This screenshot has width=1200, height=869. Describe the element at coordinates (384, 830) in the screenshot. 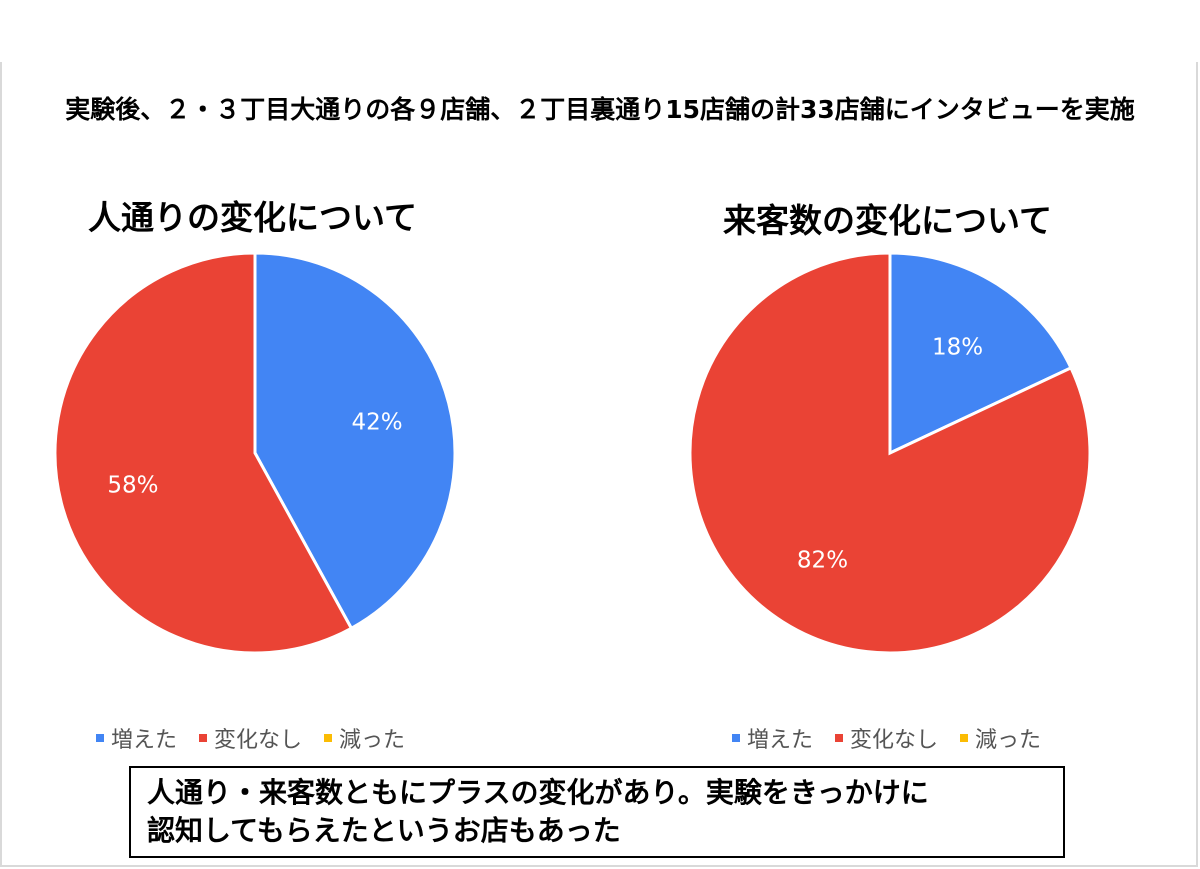

I see `conclusion-line-2: 認知してもらえたというお店もあった` at that location.